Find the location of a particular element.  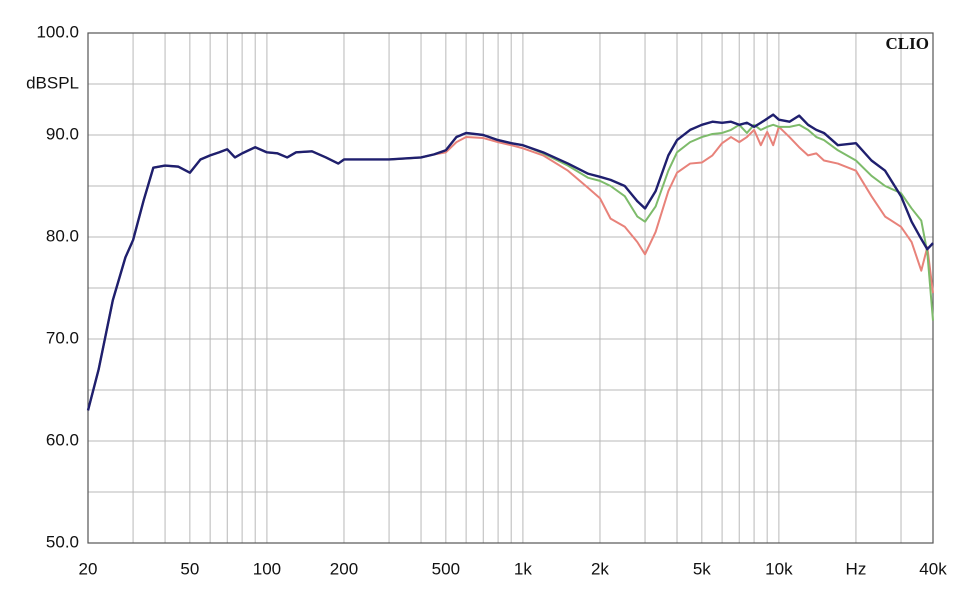

x-tick-label: 50 is located at coordinates (189, 568).